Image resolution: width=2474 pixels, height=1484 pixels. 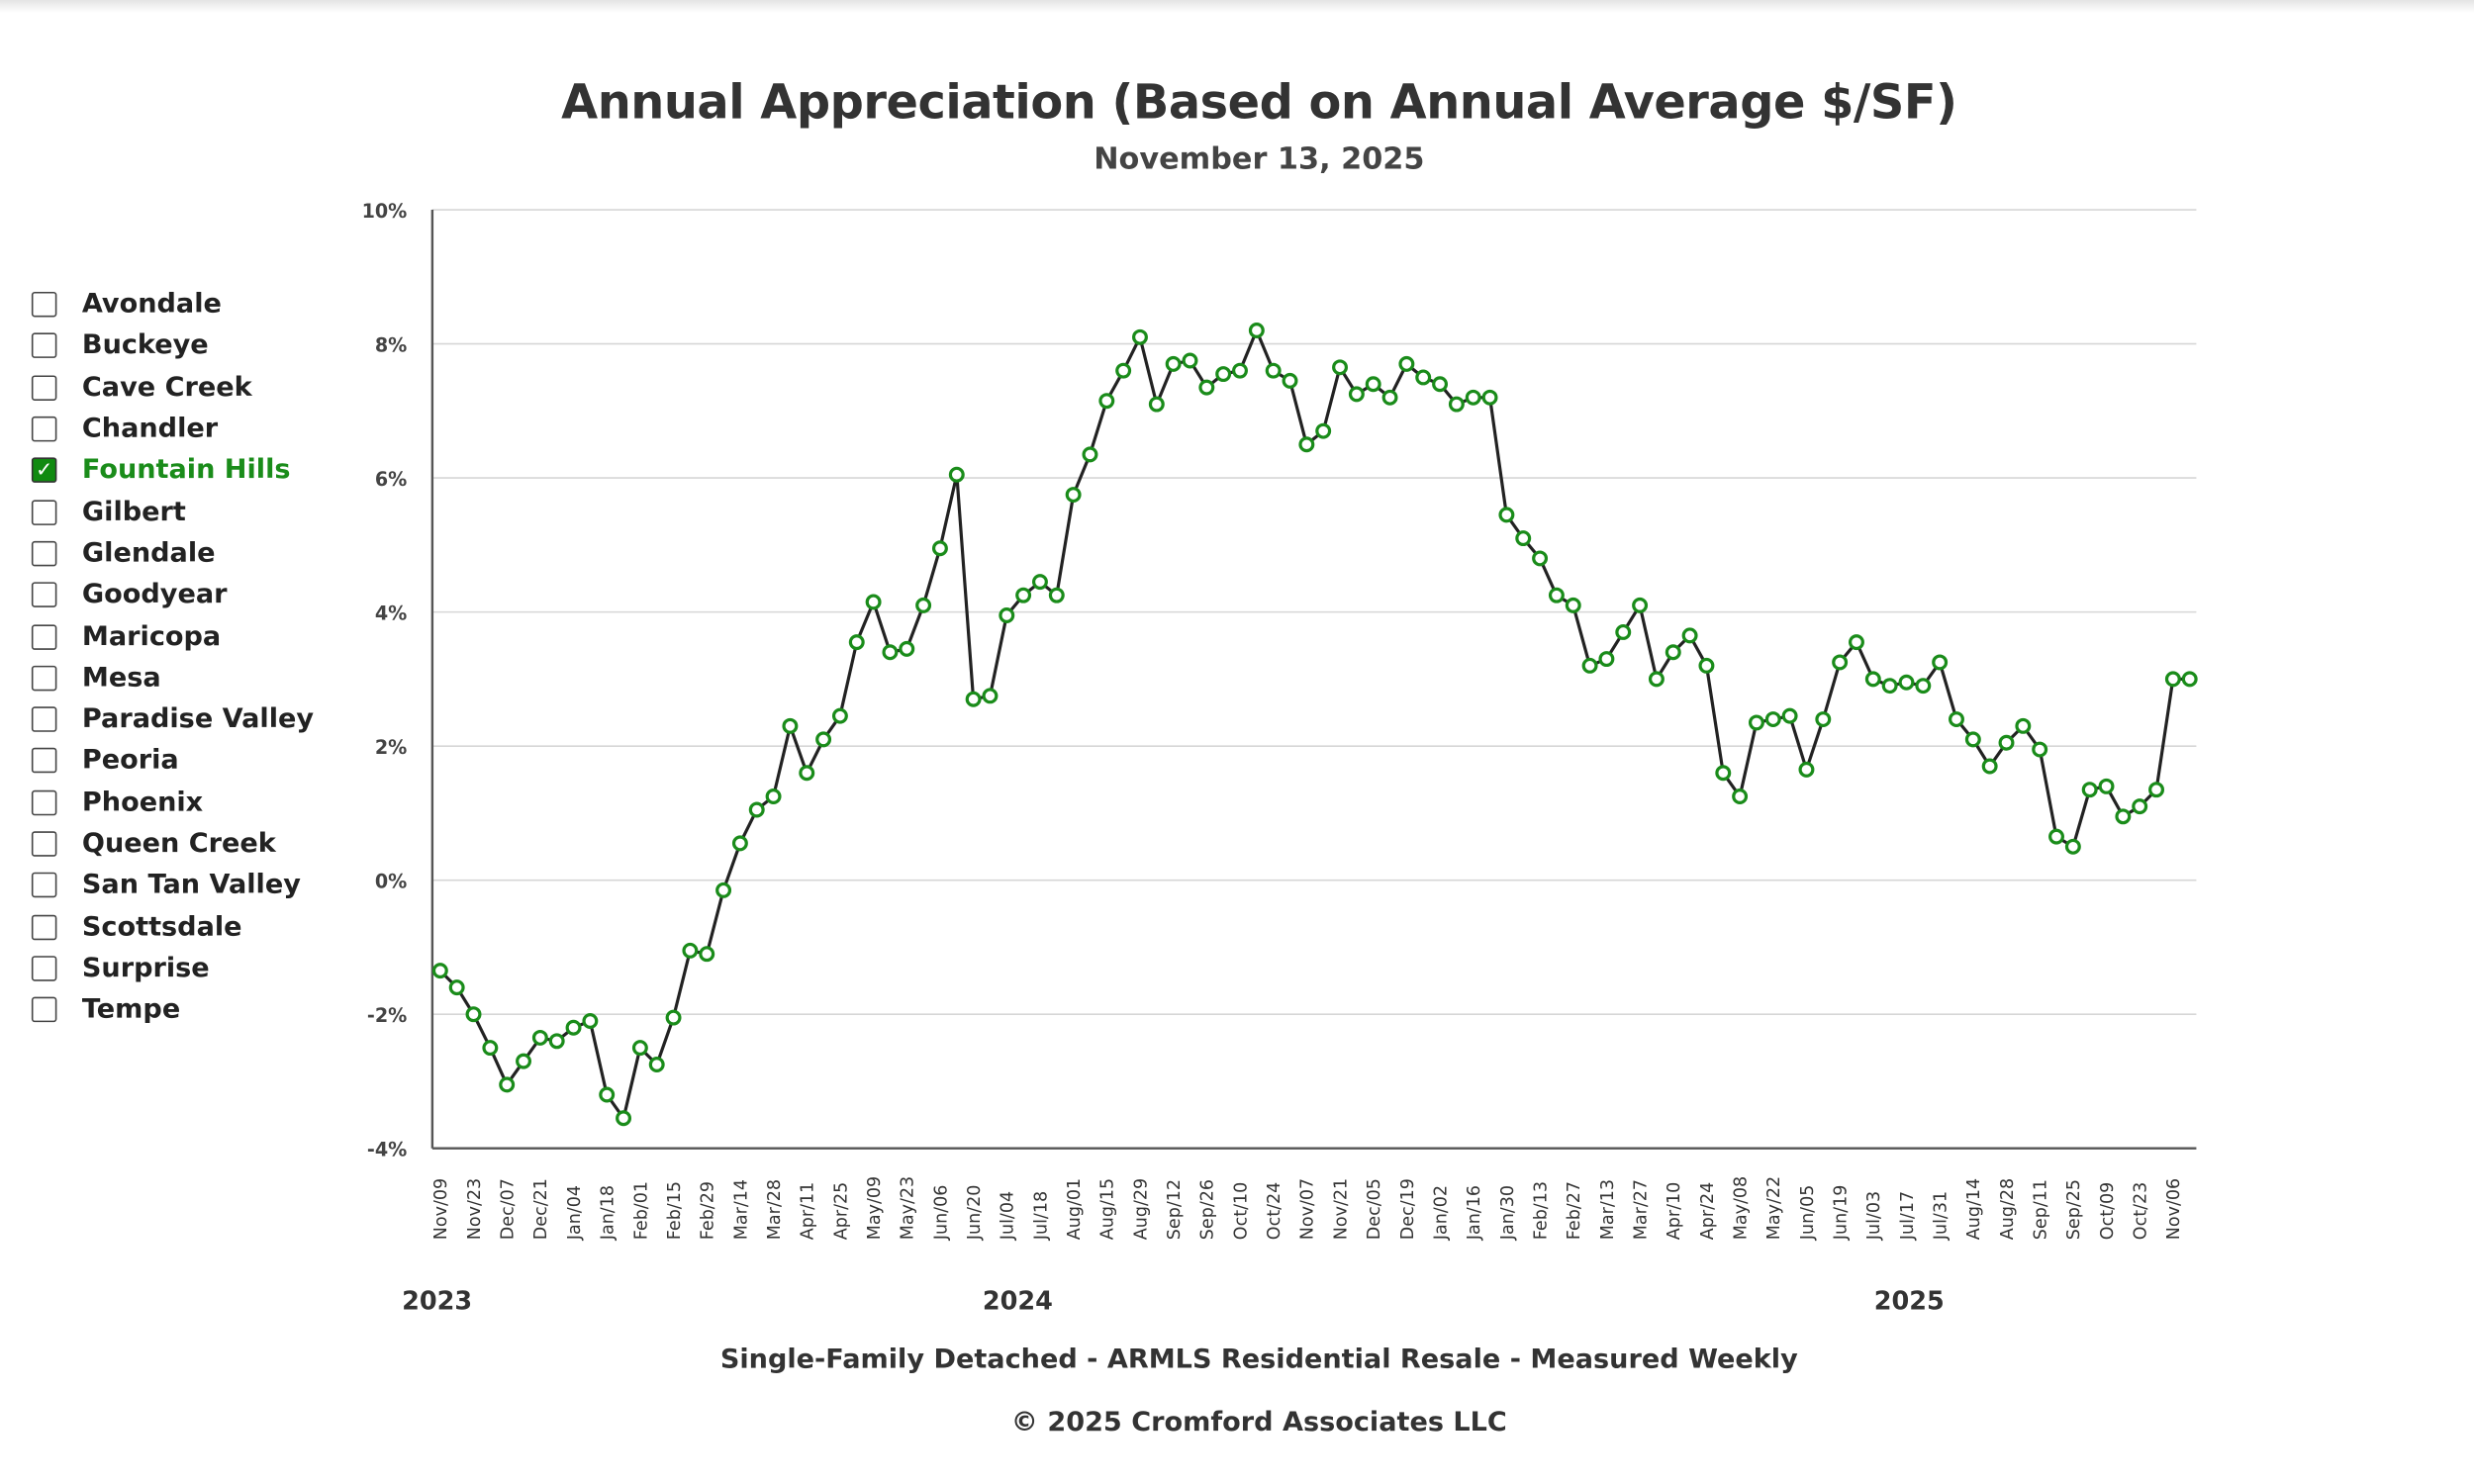 I want to click on legend-label: San Tan Valley, so click(x=191, y=885).